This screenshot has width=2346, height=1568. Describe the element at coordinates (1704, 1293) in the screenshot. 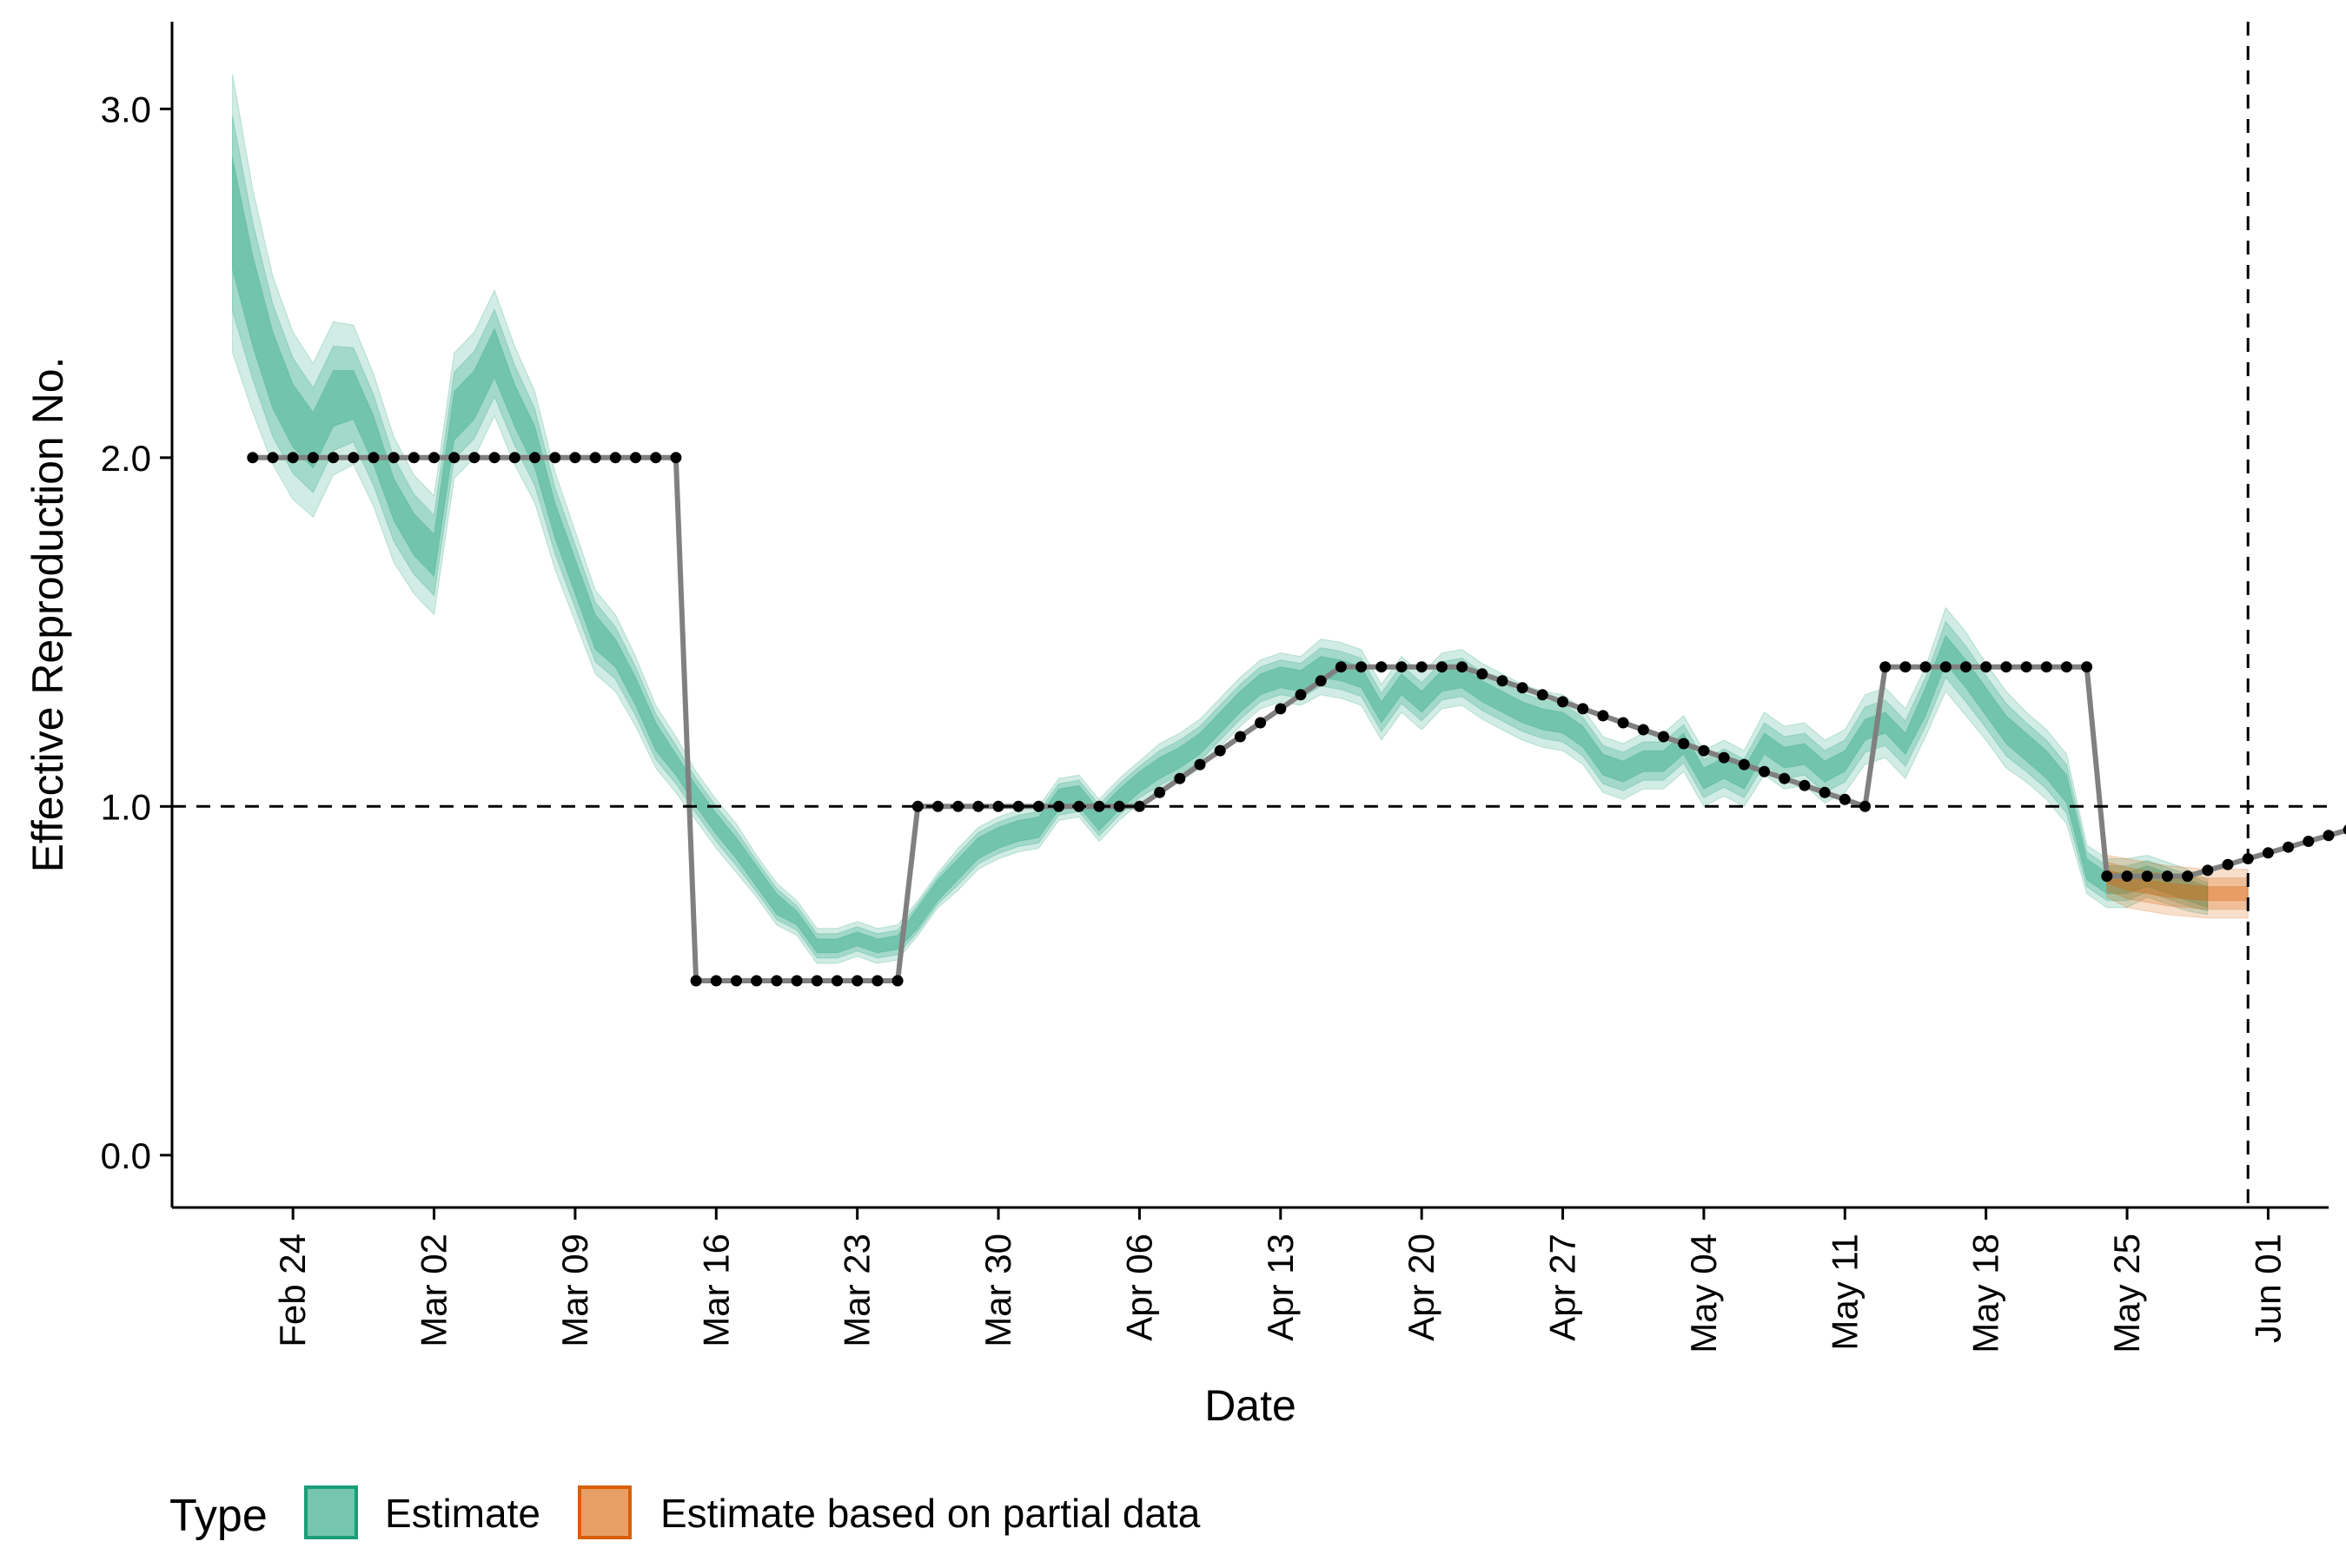

I see `x-tick-label: May 04` at that location.